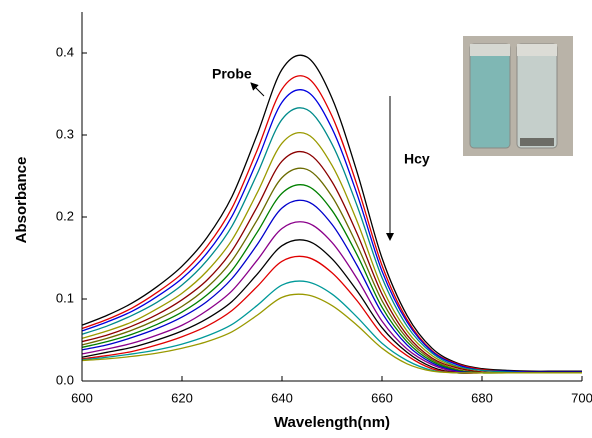 The height and width of the screenshot is (438, 592). I want to click on annotation-arrow, so click(257, 89).